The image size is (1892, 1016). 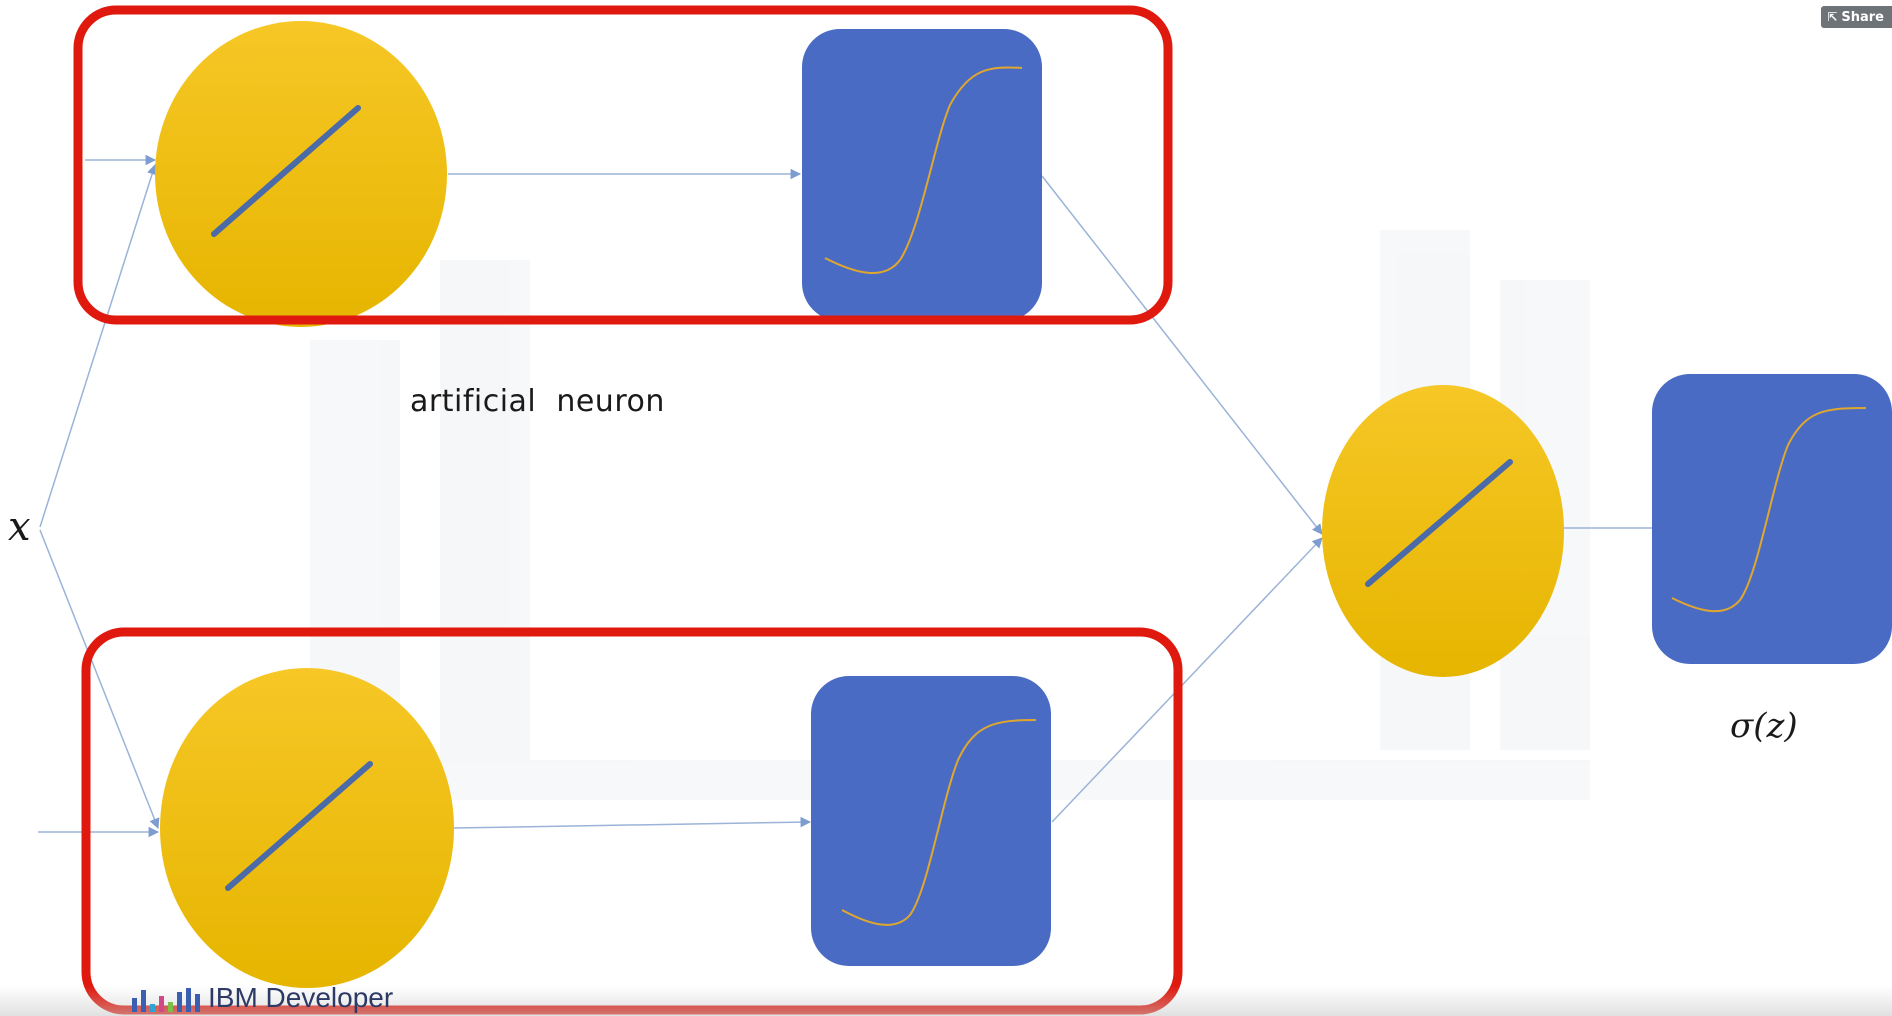 I want to click on bottom-linear-icon, so click(x=299, y=826).